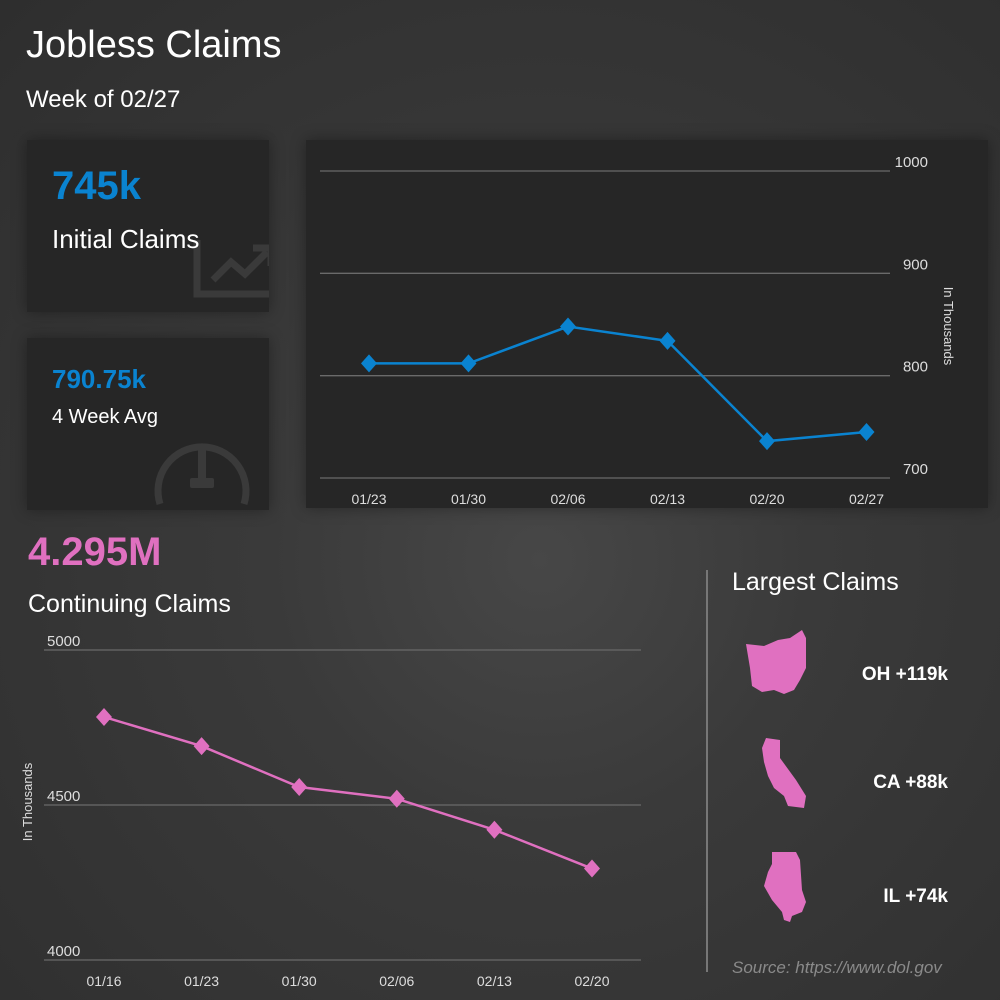 The image size is (1000, 1000). Describe the element at coordinates (904, 674) in the screenshot. I see `state-label: OH +119k` at that location.